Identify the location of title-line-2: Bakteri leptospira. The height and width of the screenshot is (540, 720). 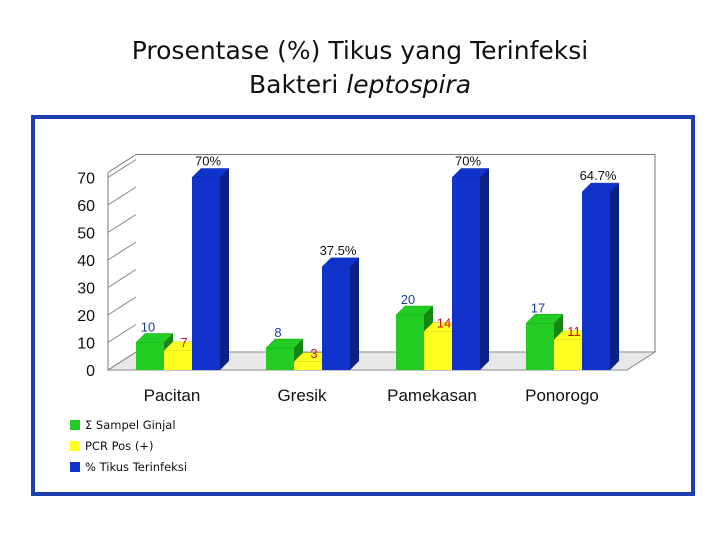
(360, 85).